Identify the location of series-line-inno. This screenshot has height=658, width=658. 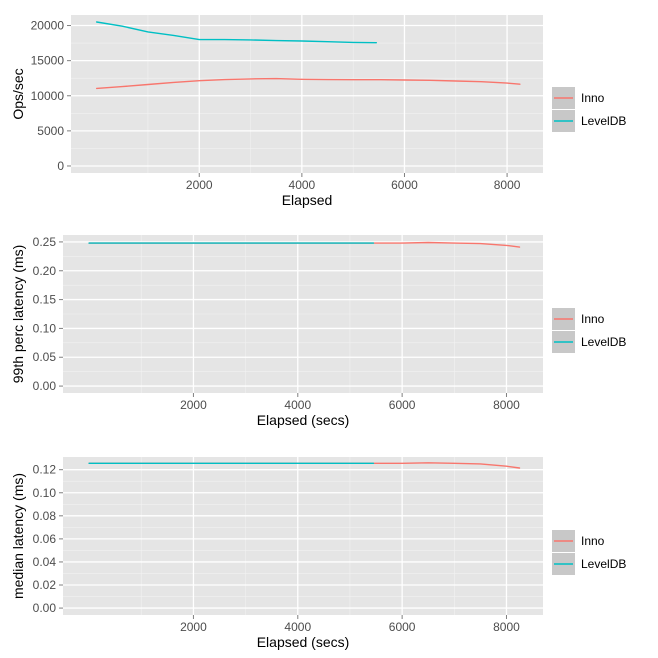
(308, 83).